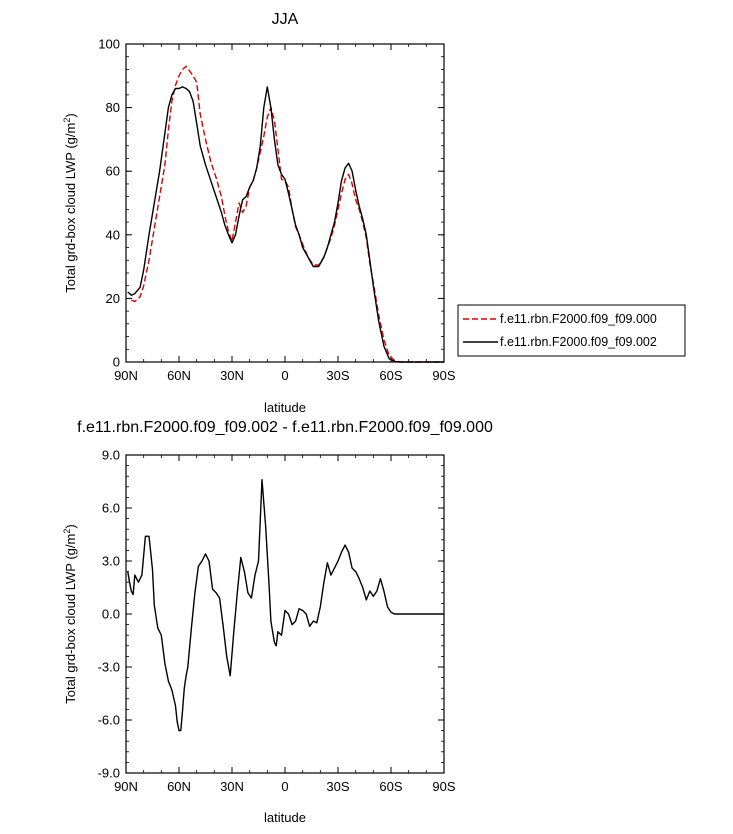 Image resolution: width=733 pixels, height=834 pixels. I want to click on top-y-tick-label: 100, so click(109, 44).